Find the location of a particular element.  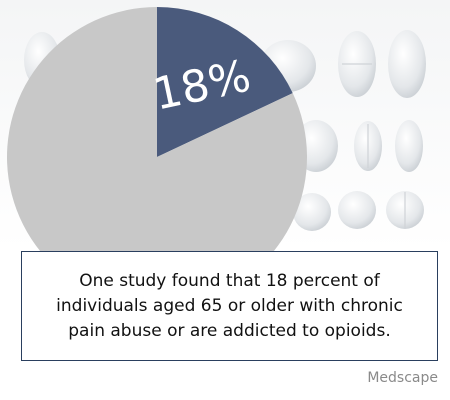

pie-slice is located at coordinates (225, 82).